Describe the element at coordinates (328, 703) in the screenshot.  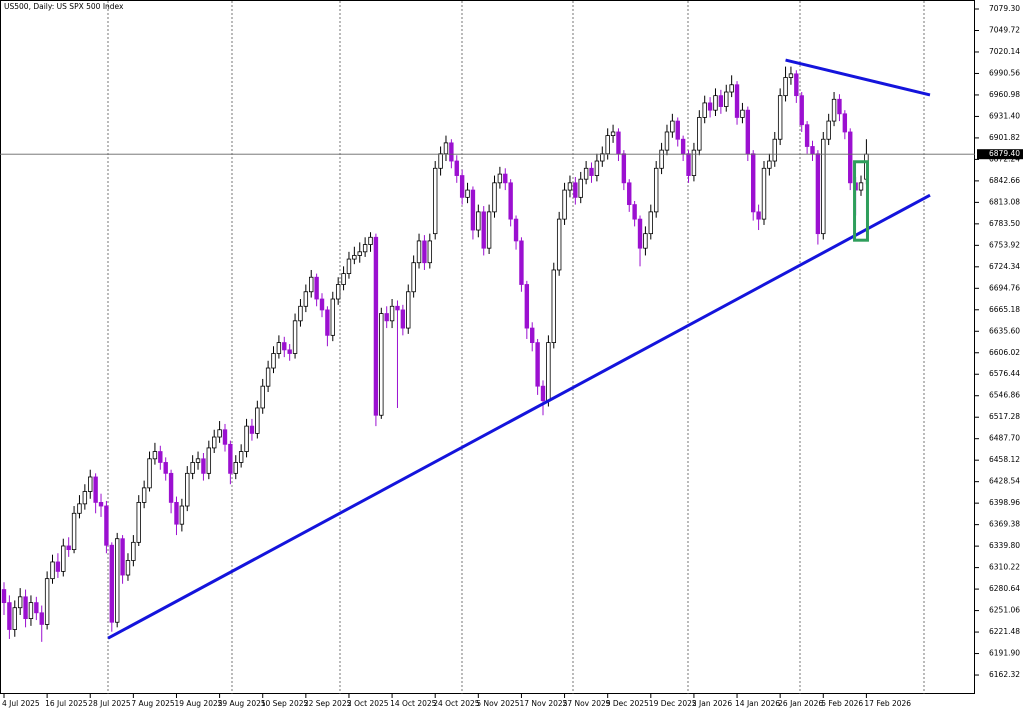
I see `x-tick-label: 22 Sep 2025` at that location.